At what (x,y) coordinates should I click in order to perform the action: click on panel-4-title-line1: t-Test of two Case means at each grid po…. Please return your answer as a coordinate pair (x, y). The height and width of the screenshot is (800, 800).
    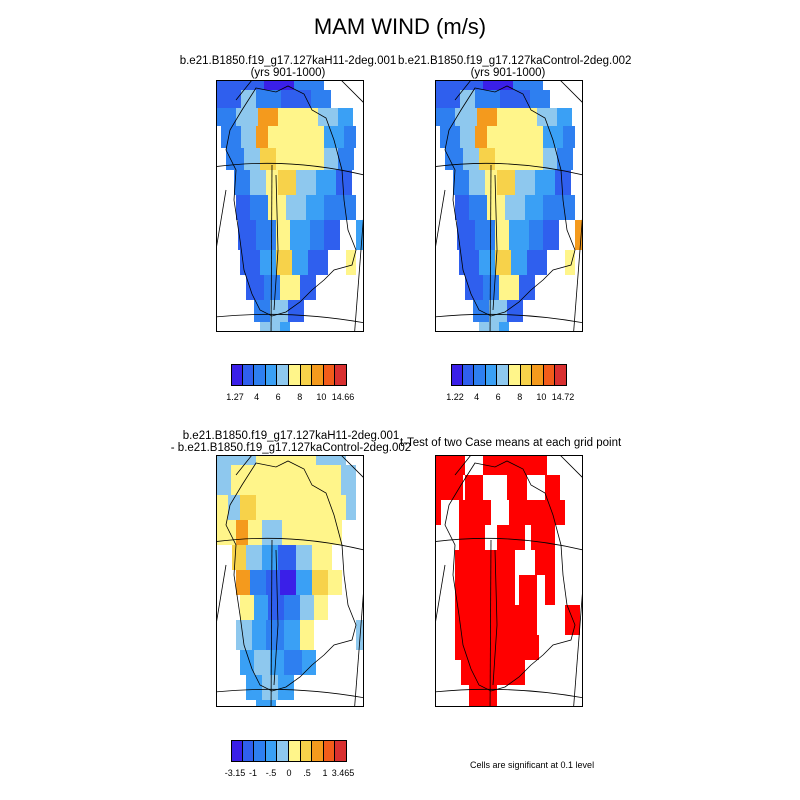
    Looking at the image, I should click on (511, 443).